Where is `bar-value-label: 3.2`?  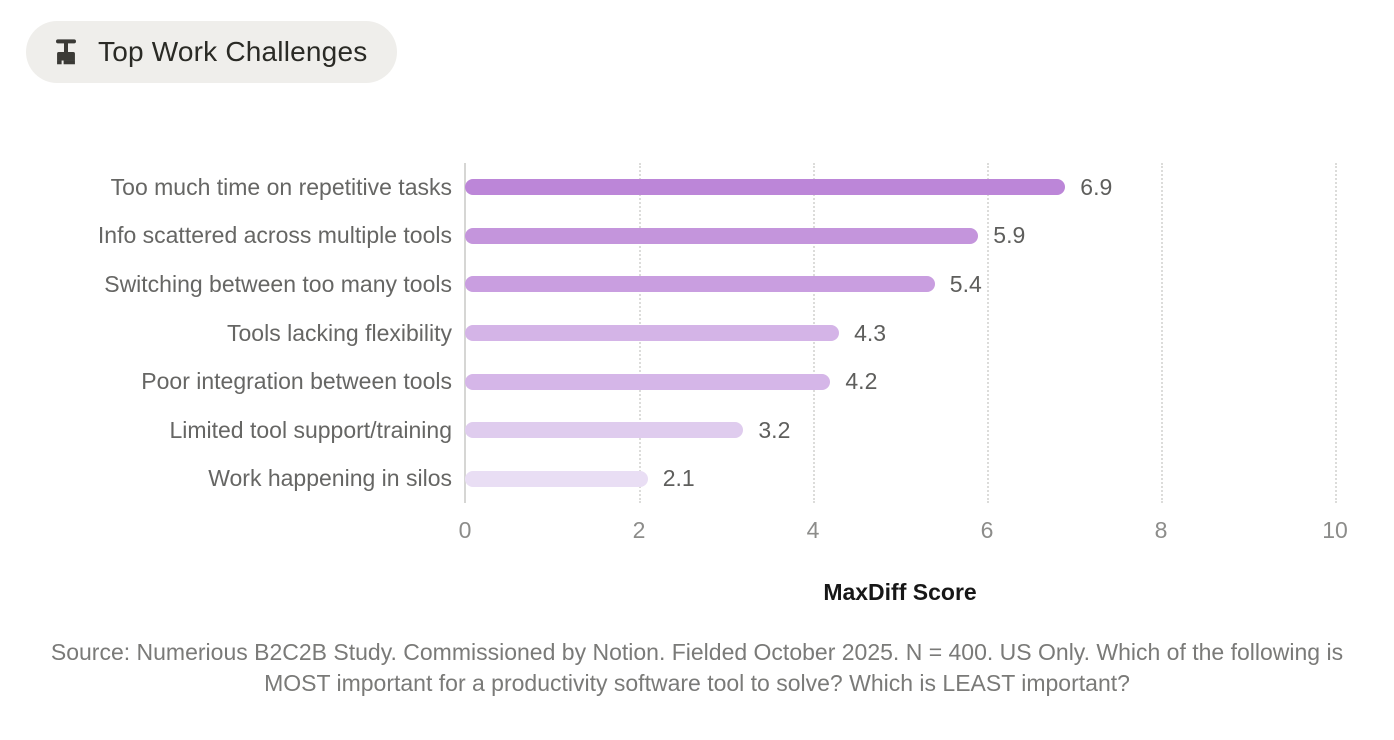
bar-value-label: 3.2 is located at coordinates (774, 429).